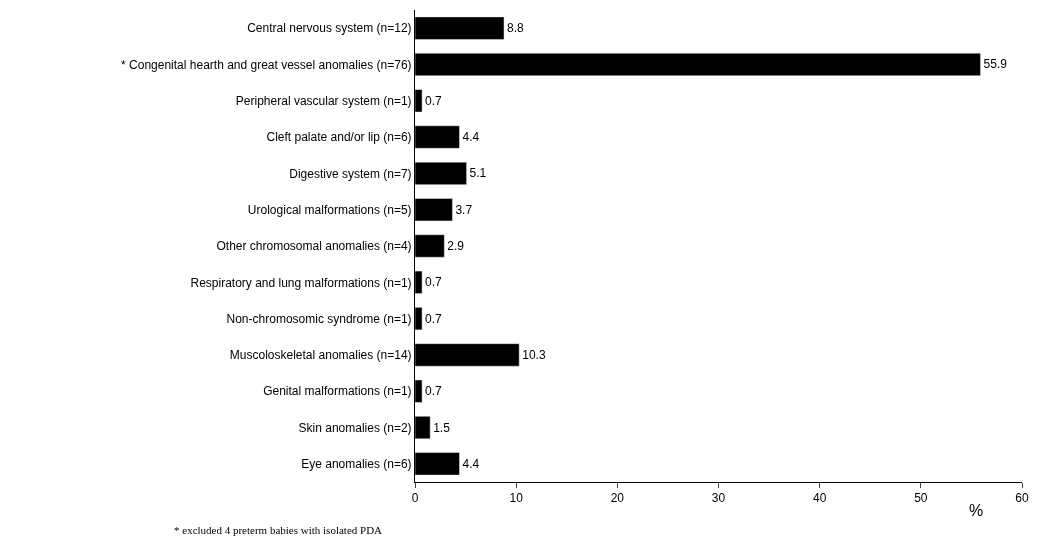 This screenshot has height=557, width=1042. I want to click on x-tick-label: 0, so click(415, 498).